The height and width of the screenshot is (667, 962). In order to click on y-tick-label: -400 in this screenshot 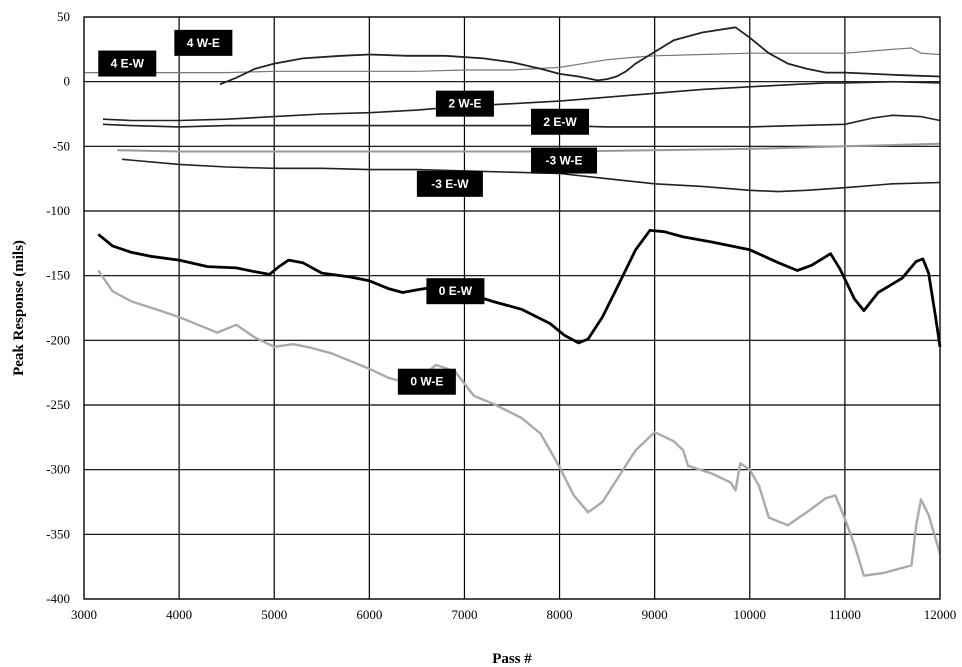, I will do `click(58, 598)`.